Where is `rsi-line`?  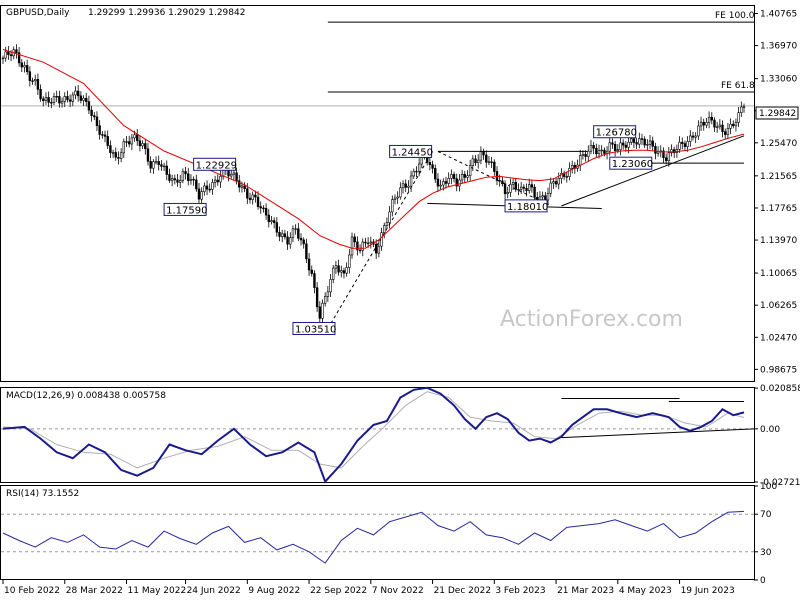 rsi-line is located at coordinates (373, 537).